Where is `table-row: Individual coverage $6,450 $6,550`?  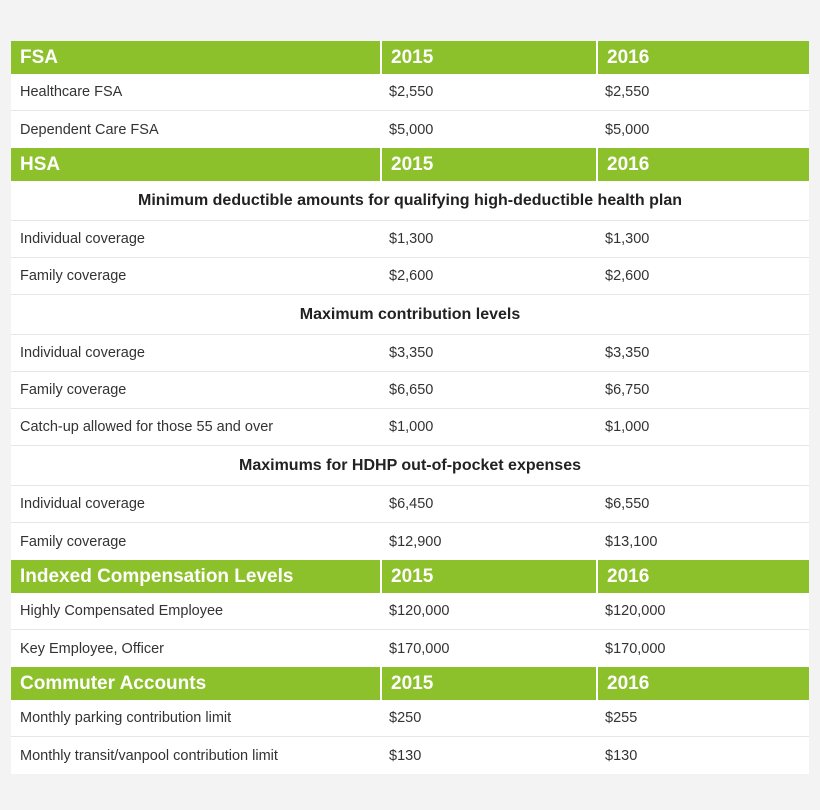
table-row: Individual coverage $6,450 $6,550 is located at coordinates (410, 504).